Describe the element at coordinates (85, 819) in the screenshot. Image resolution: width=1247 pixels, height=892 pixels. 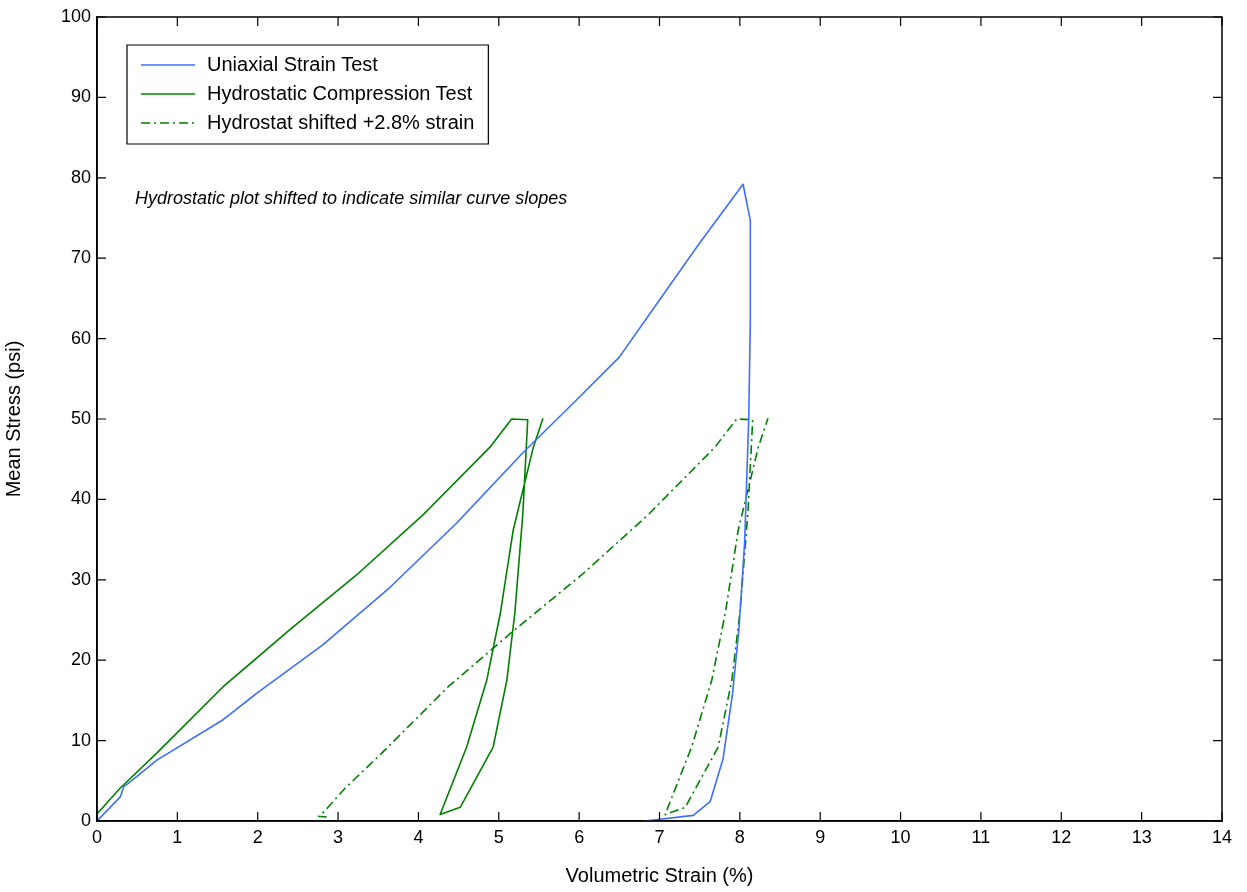
I see `y-tick-label: 0` at that location.